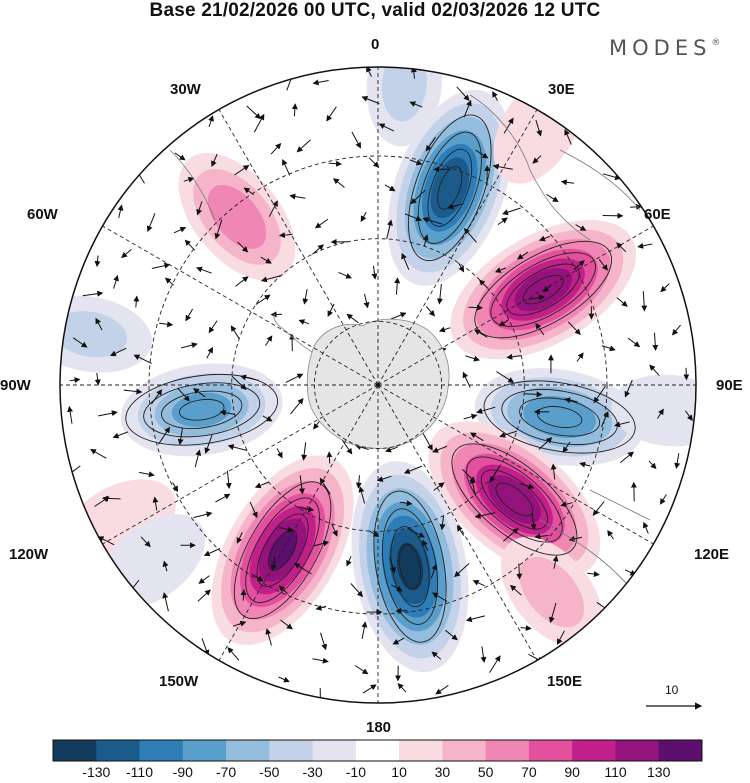 The height and width of the screenshot is (783, 750). Describe the element at coordinates (94, 334) in the screenshot. I see `anomaly-contour-band` at that location.